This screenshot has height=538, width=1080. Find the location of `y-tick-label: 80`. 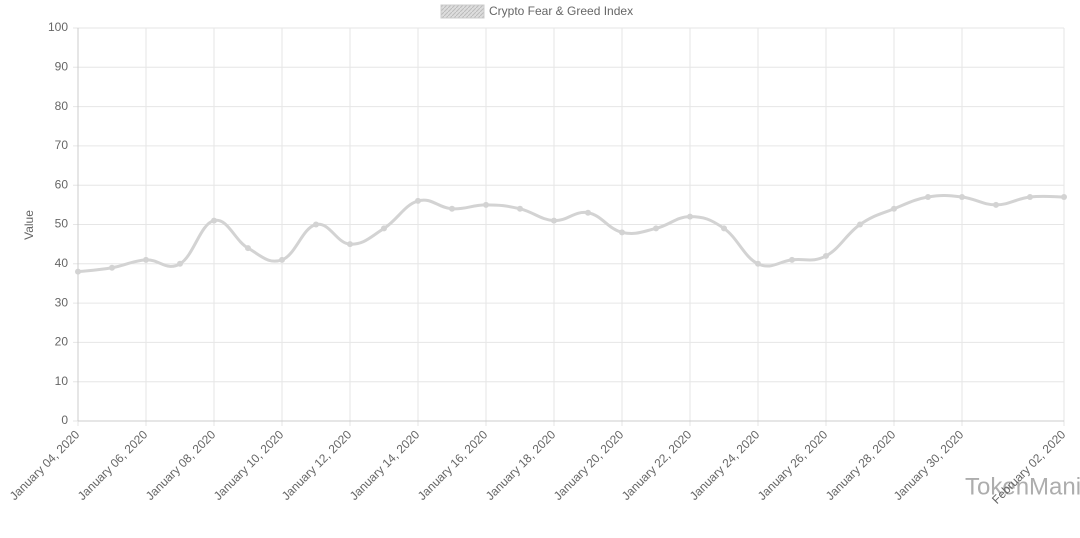

y-tick-label: 80 is located at coordinates (62, 106).